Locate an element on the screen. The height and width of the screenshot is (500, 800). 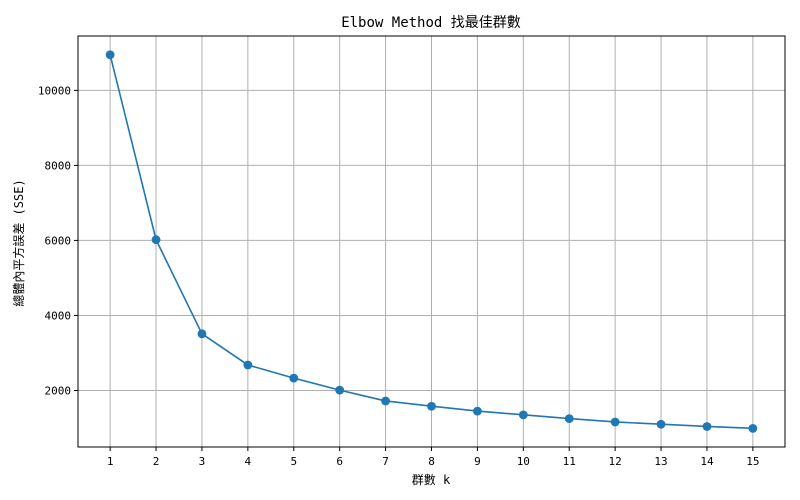
x-axis-label: 群數 k is located at coordinates (431, 480).